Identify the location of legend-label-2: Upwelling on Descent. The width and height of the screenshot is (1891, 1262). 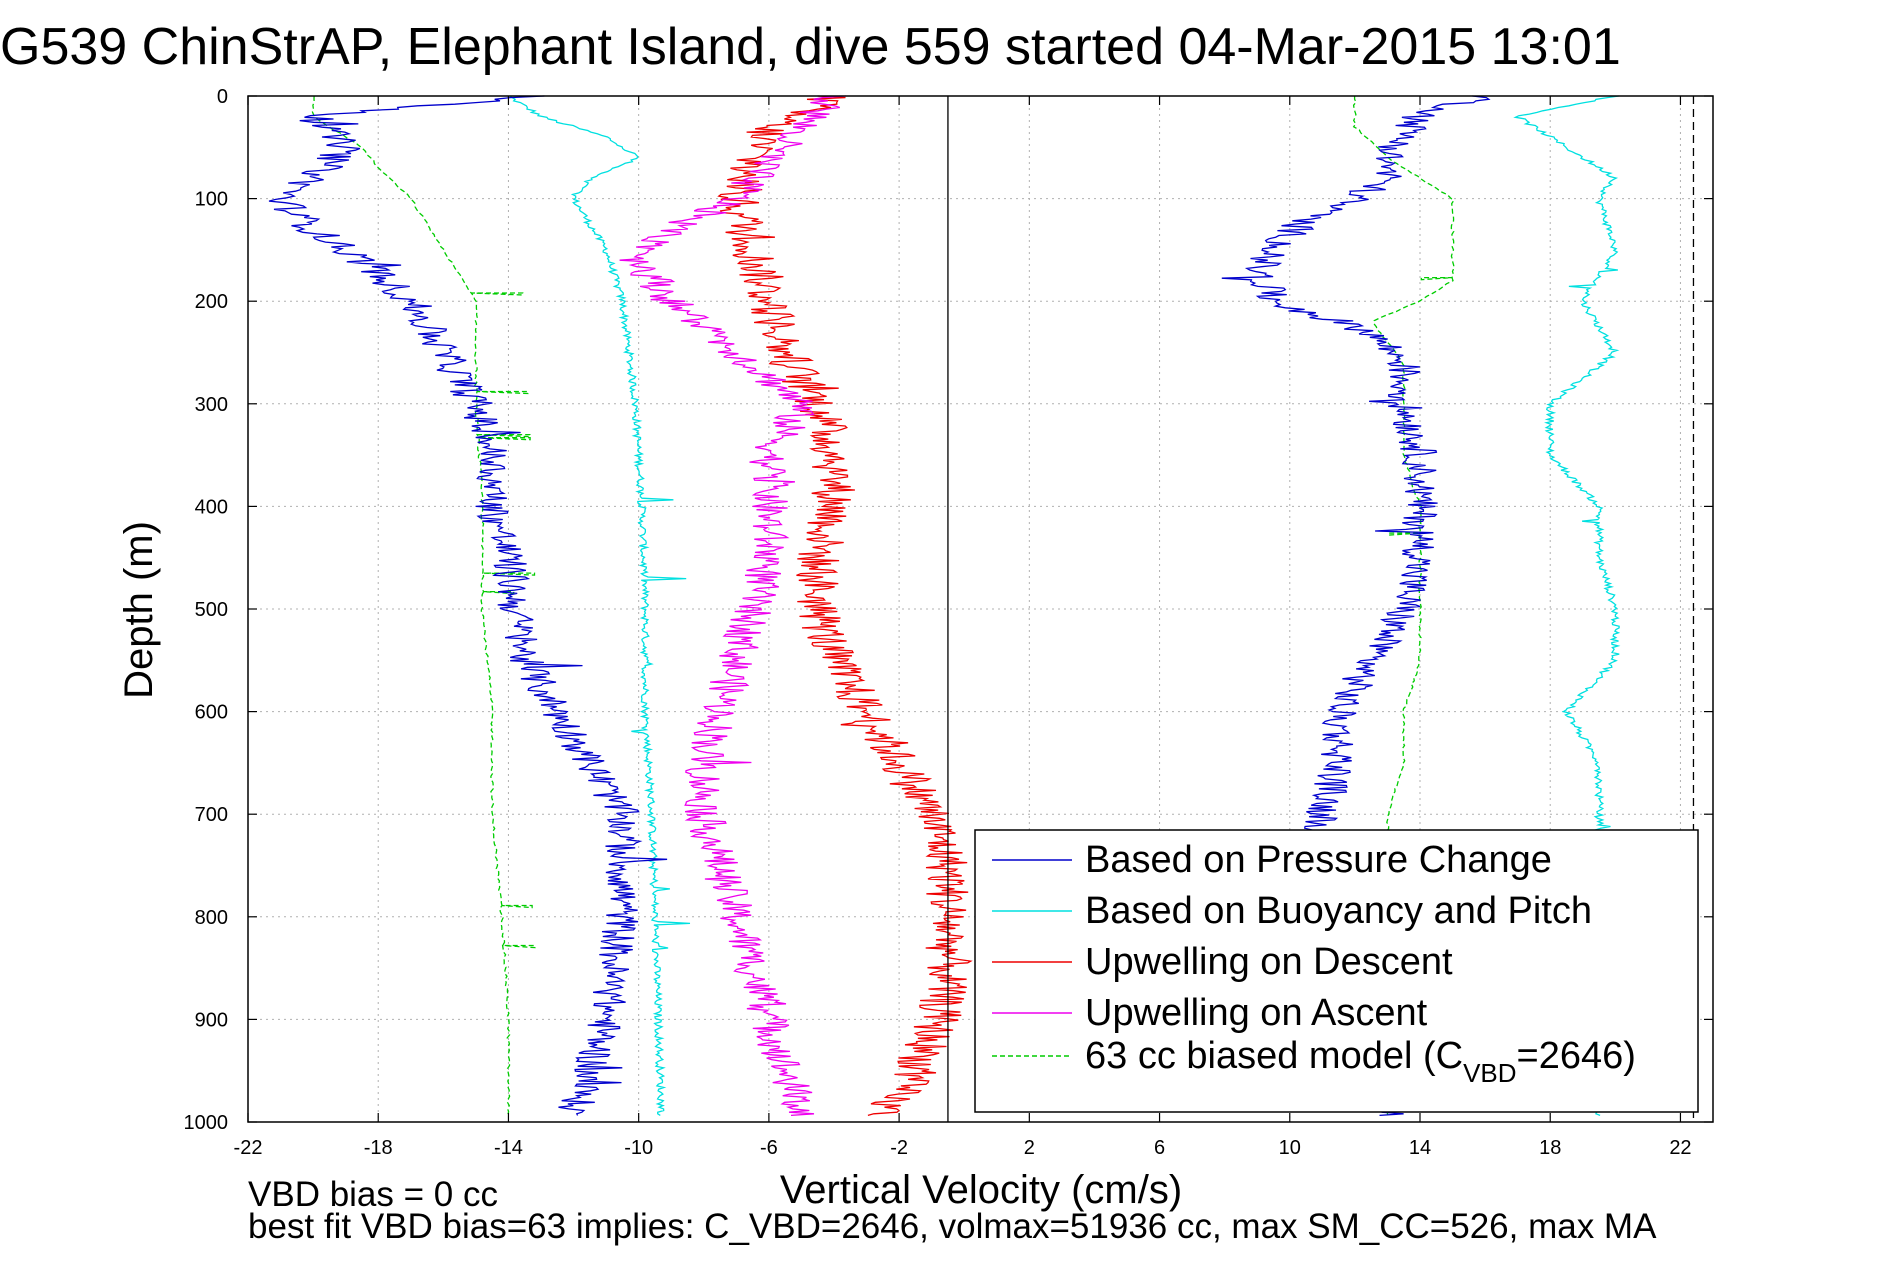
(1269, 962).